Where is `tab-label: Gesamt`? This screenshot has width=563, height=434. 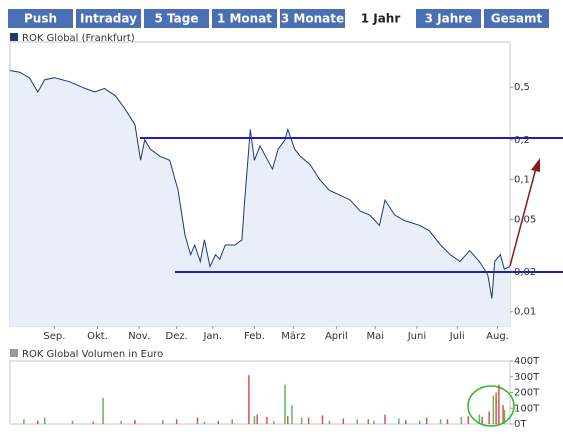
tab-label: Gesamt is located at coordinates (517, 19).